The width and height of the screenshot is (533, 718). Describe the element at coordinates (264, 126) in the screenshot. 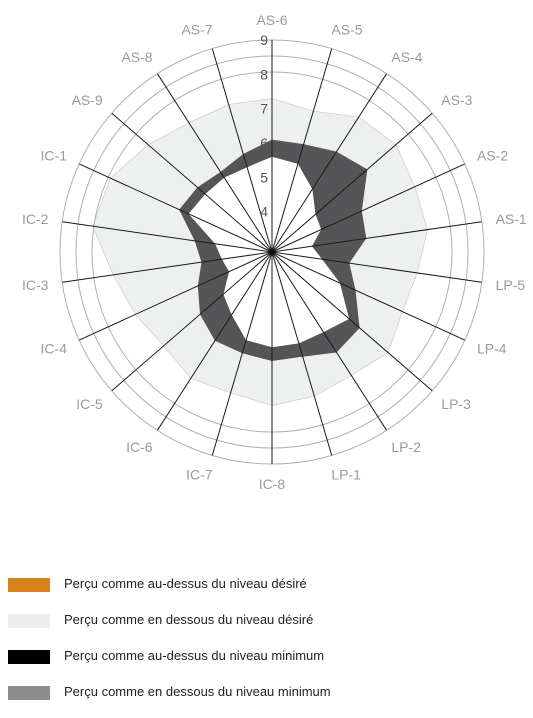

I see `tick-label-layer: 4 5 6 7 8 9` at that location.